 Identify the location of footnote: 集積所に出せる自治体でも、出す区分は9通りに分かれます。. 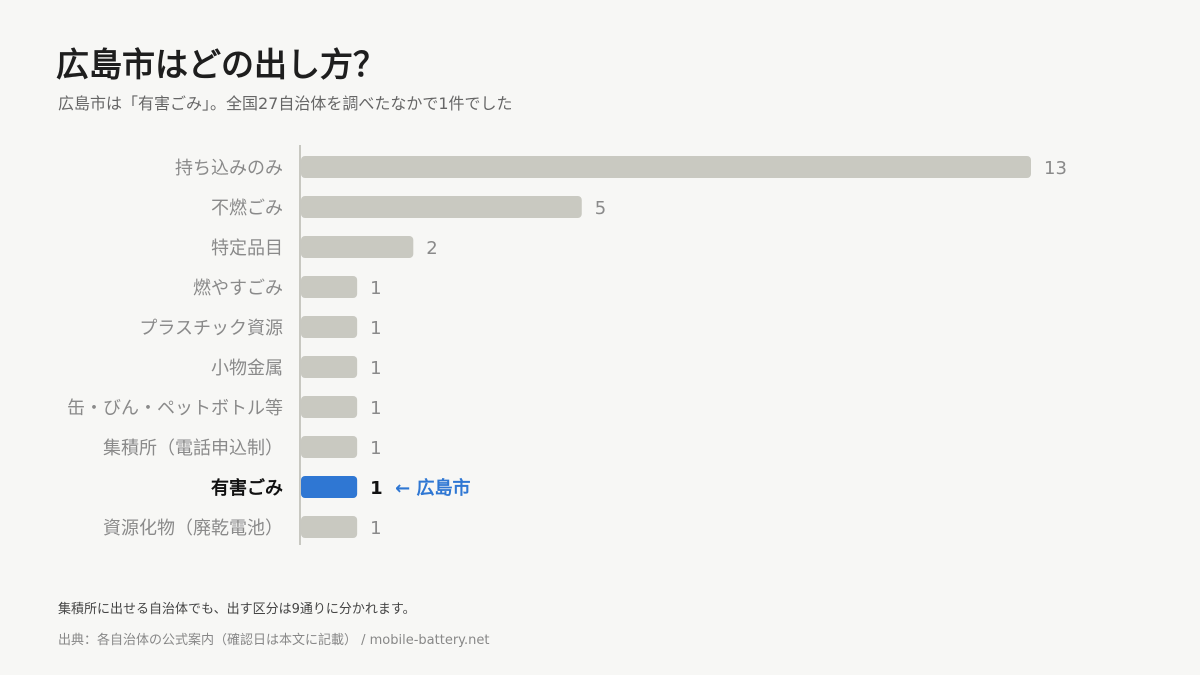
(237, 609).